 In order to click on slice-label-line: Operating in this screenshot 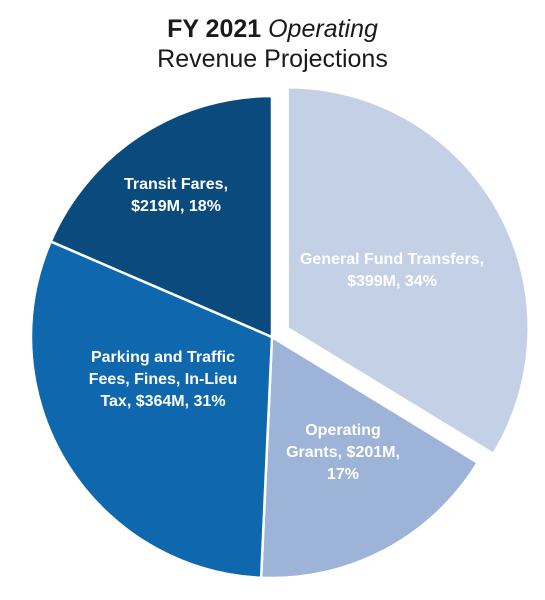, I will do `click(343, 430)`.